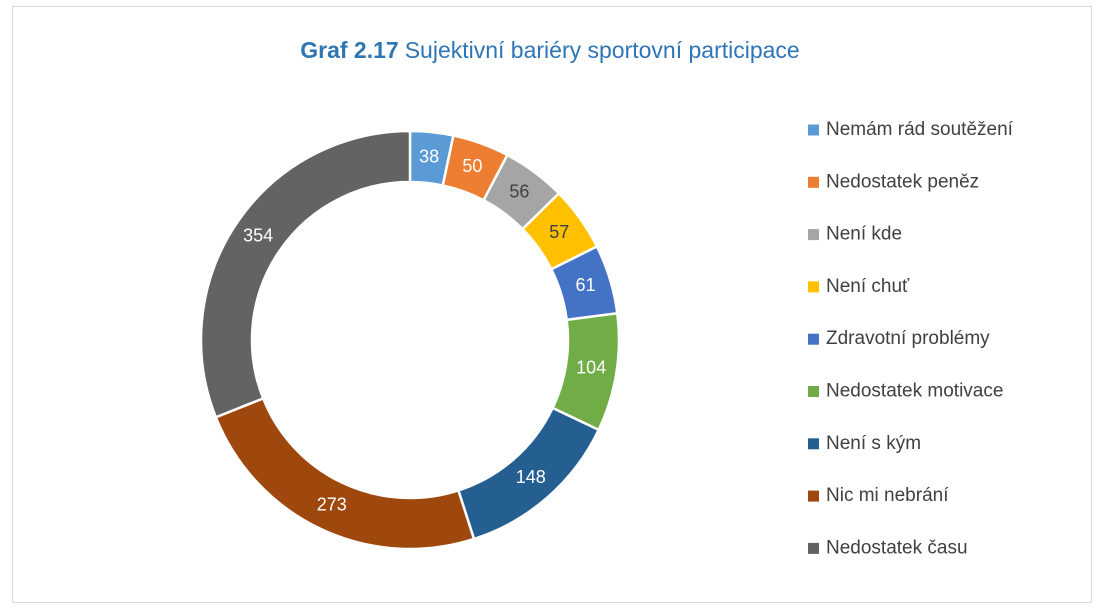 The height and width of the screenshot is (608, 1098). What do you see at coordinates (873, 443) in the screenshot?
I see `legend-label: Není s kým` at bounding box center [873, 443].